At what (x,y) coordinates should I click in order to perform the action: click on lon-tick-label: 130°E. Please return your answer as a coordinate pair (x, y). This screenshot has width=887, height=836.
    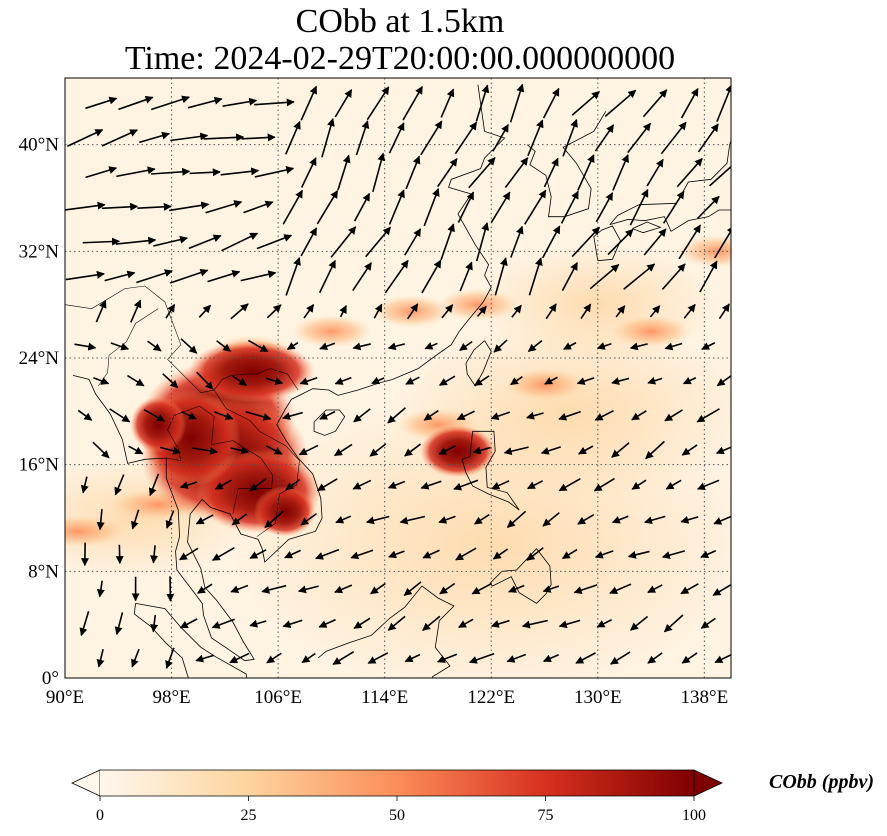
    Looking at the image, I should click on (598, 697).